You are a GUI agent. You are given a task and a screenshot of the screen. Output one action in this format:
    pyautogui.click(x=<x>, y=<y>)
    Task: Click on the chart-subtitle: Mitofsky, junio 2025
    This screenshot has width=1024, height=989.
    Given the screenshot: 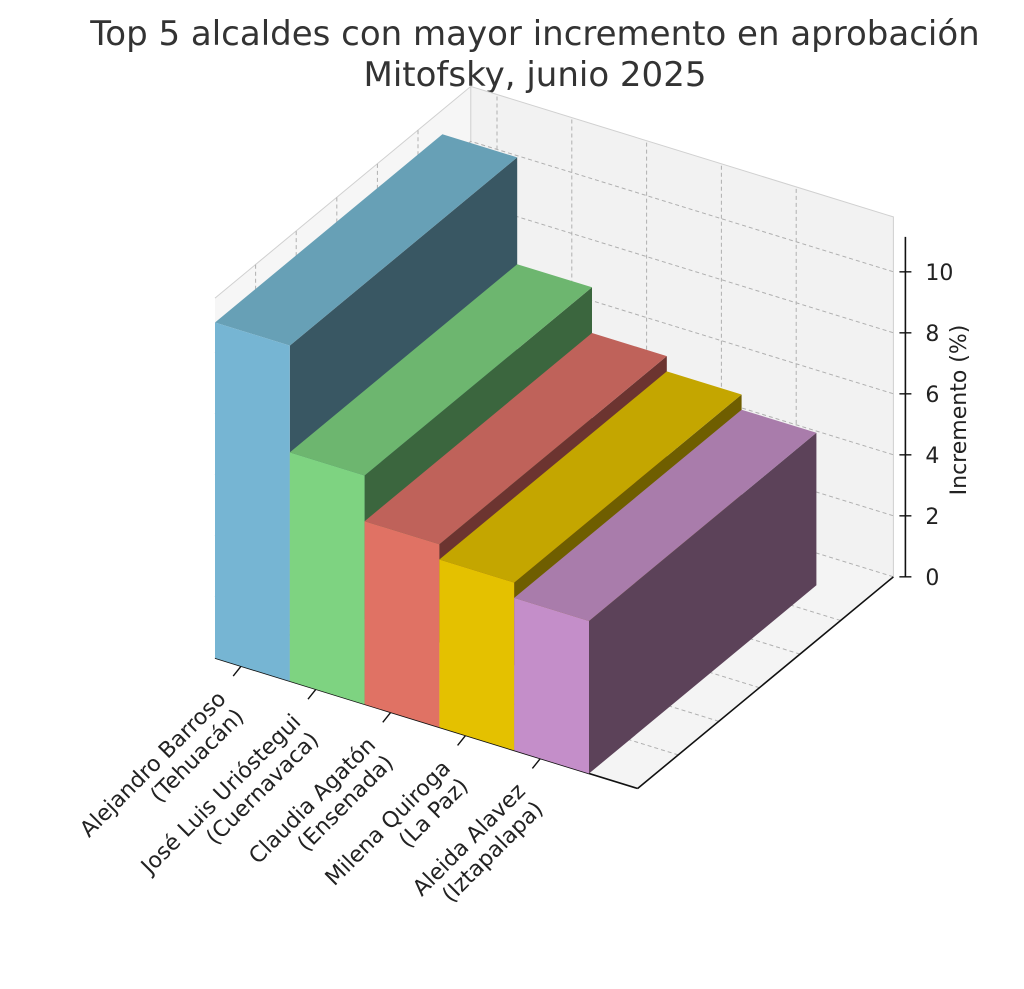 What is the action you would take?
    pyautogui.click(x=535, y=75)
    